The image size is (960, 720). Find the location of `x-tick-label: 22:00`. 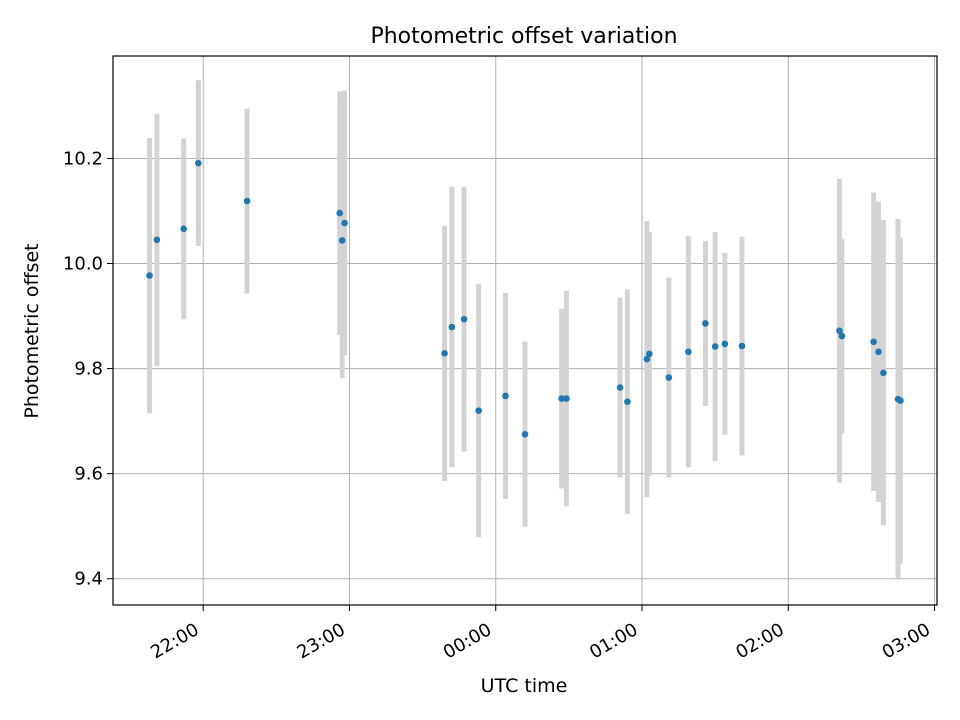

x-tick-label: 22:00 is located at coordinates (174, 641).